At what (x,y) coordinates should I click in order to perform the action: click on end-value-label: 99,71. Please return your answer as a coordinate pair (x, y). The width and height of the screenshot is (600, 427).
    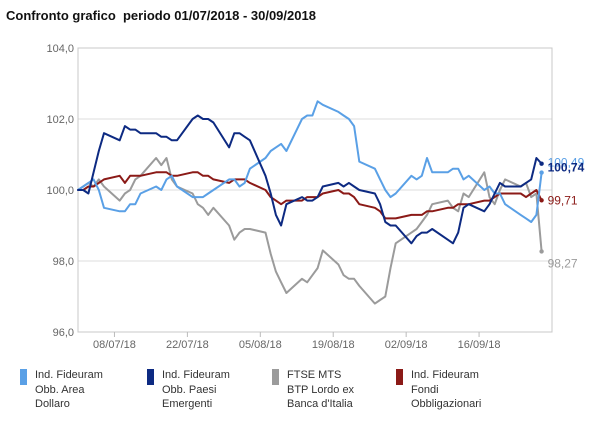
    Looking at the image, I should click on (563, 200).